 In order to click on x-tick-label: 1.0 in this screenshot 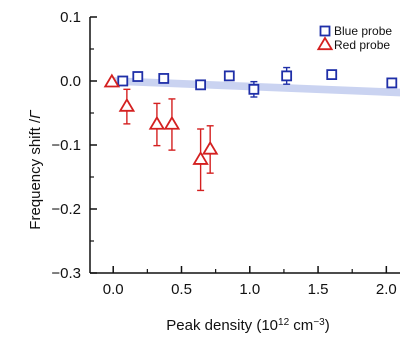, I will do `click(249, 289)`.